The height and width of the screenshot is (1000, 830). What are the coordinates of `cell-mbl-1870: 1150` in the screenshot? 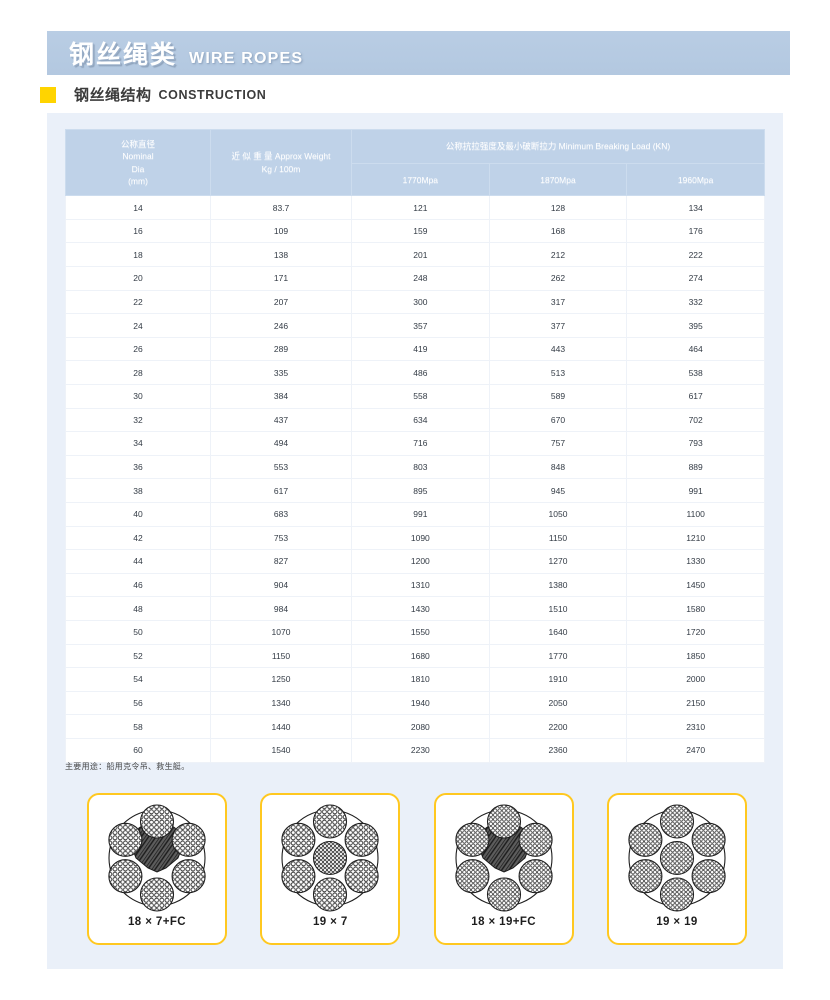 It's located at (558, 538).